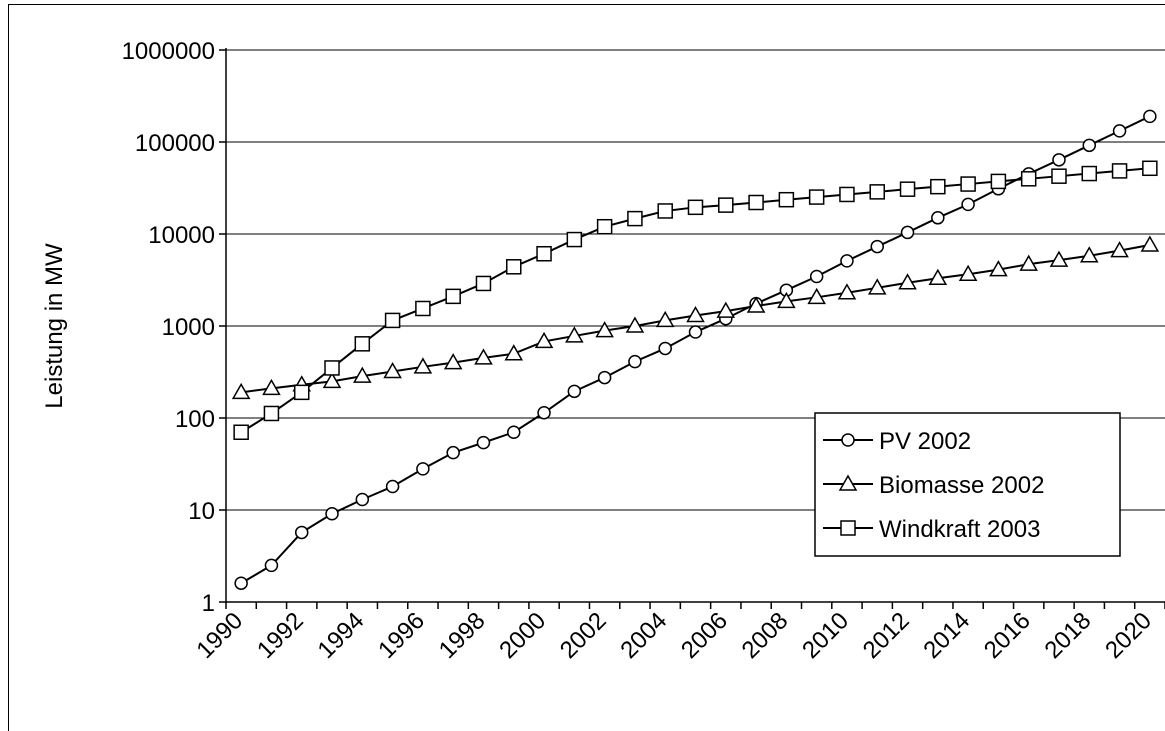  I want to click on legend-marker, so click(848, 482).